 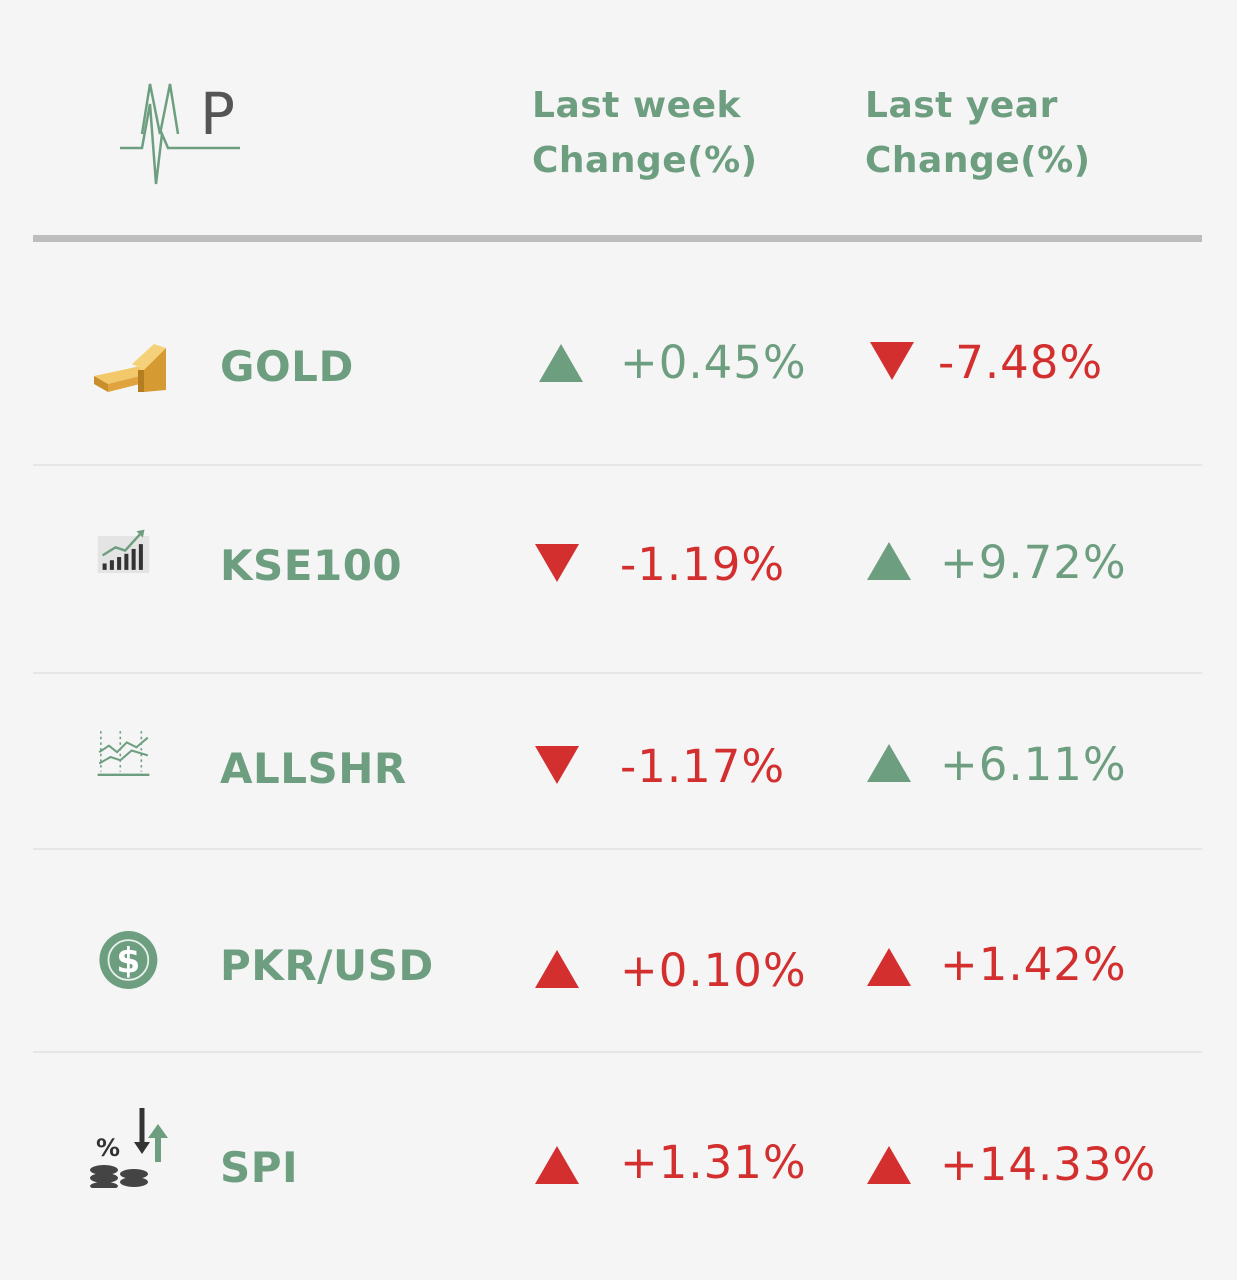 What do you see at coordinates (129, 1148) in the screenshot?
I see `percent-coins-arrows-icon: %` at bounding box center [129, 1148].